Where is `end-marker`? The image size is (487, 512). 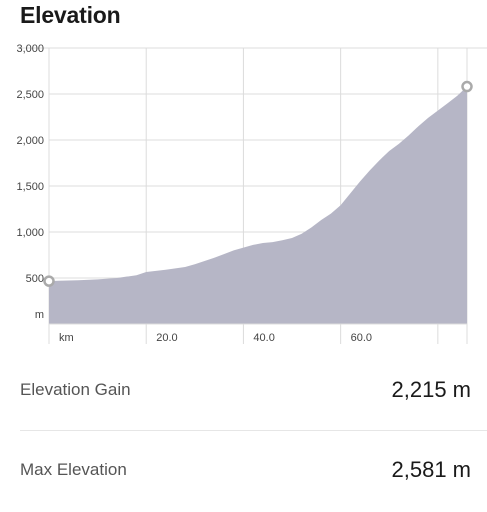
end-marker is located at coordinates (467, 86).